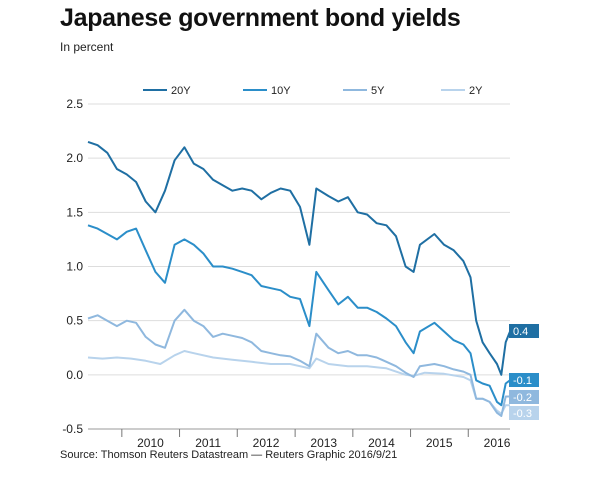  I want to click on chart-title: Japanese government bond yields, so click(260, 18).